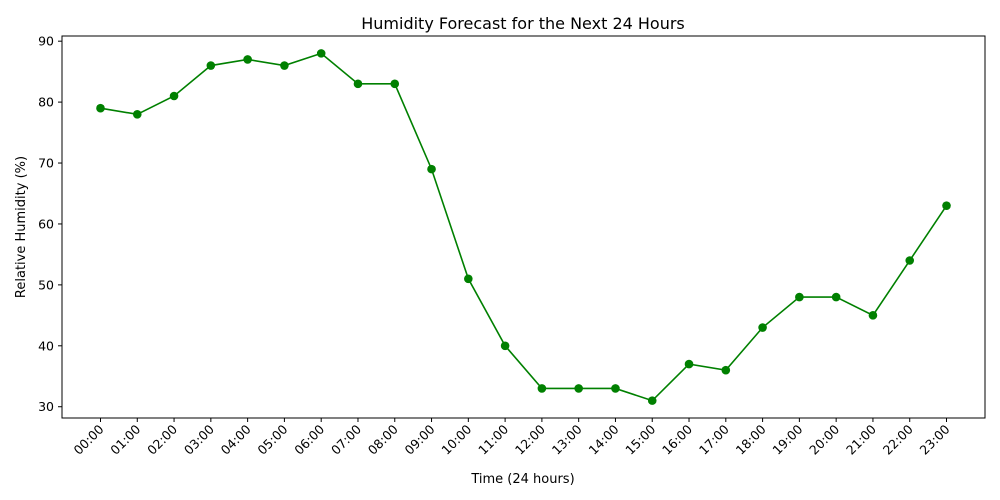  Describe the element at coordinates (861, 439) in the screenshot. I see `x-tick-label: 21:00` at that location.